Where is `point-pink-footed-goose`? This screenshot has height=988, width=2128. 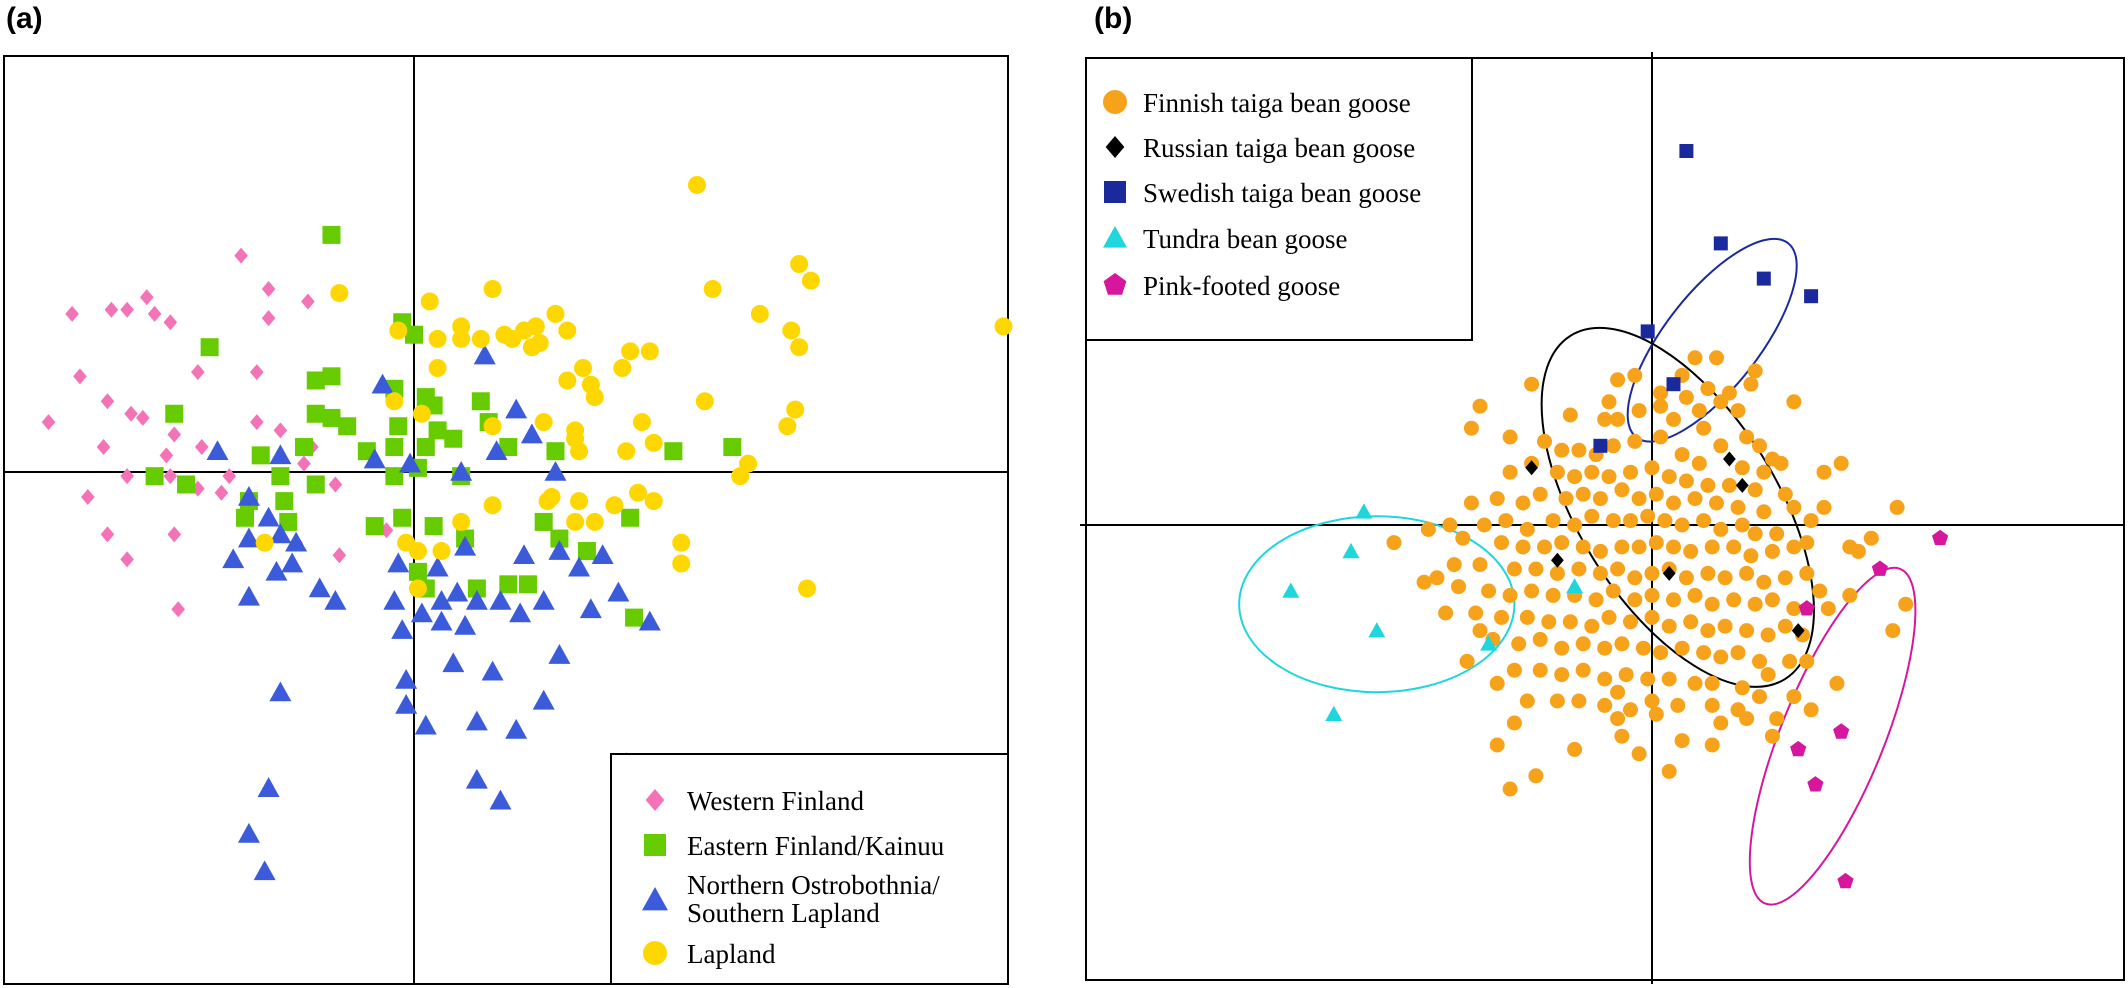 point-pink-footed-goose is located at coordinates (1841, 731).